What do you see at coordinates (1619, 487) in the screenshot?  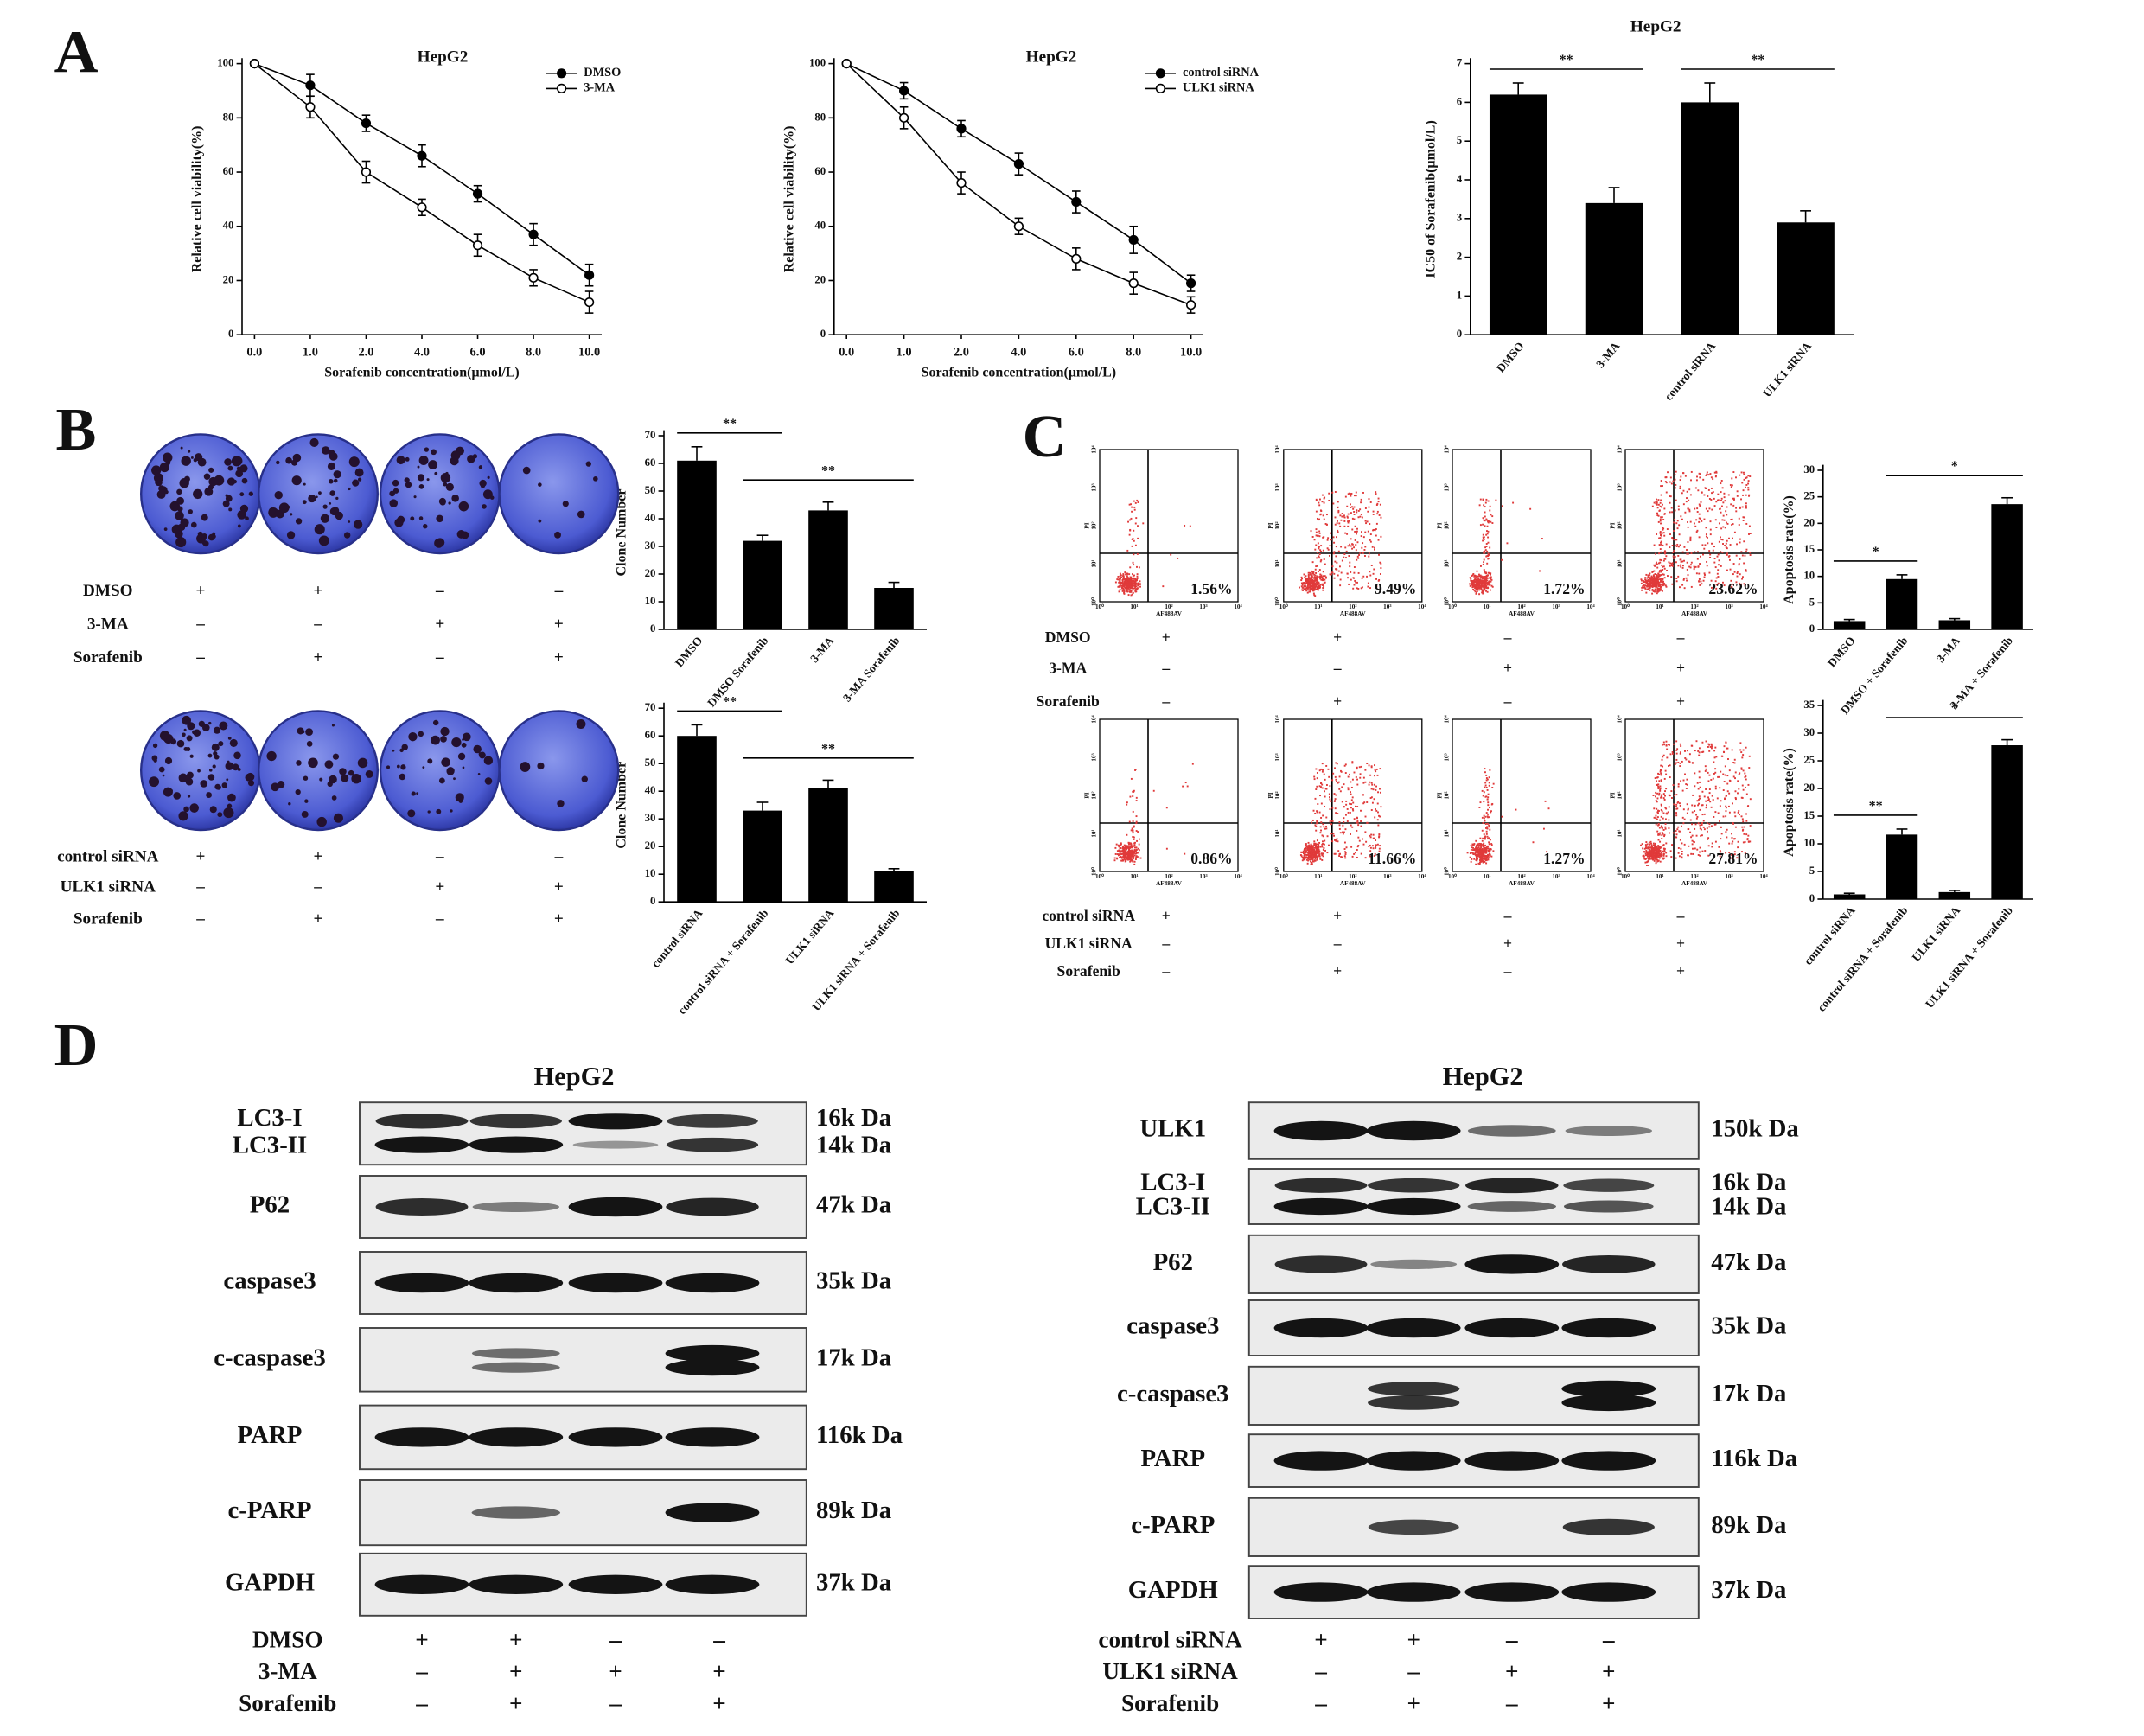 I see `flow-y-tick: 10³` at bounding box center [1619, 487].